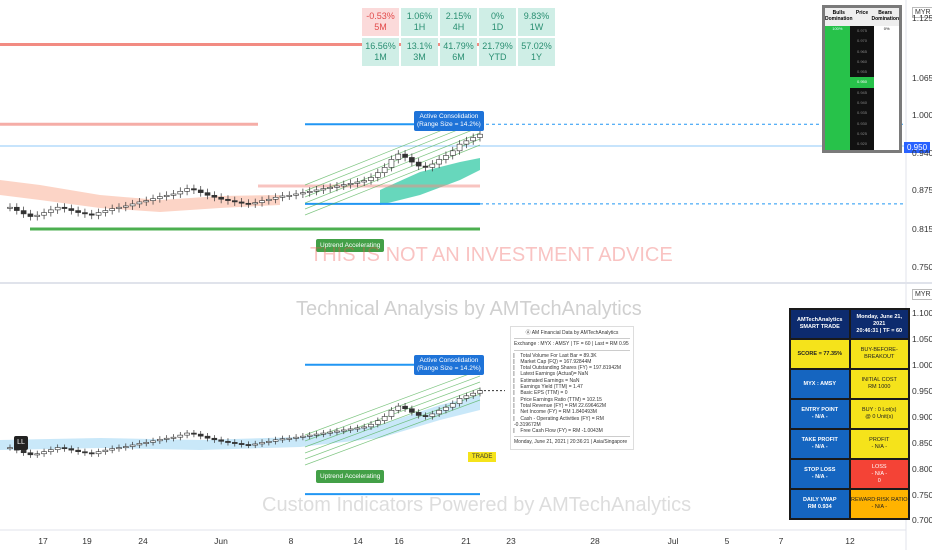 This screenshot has width=932, height=550. Describe the element at coordinates (536, 52) in the screenshot. I see `perf-cell: 57.02% 1Y` at that location.